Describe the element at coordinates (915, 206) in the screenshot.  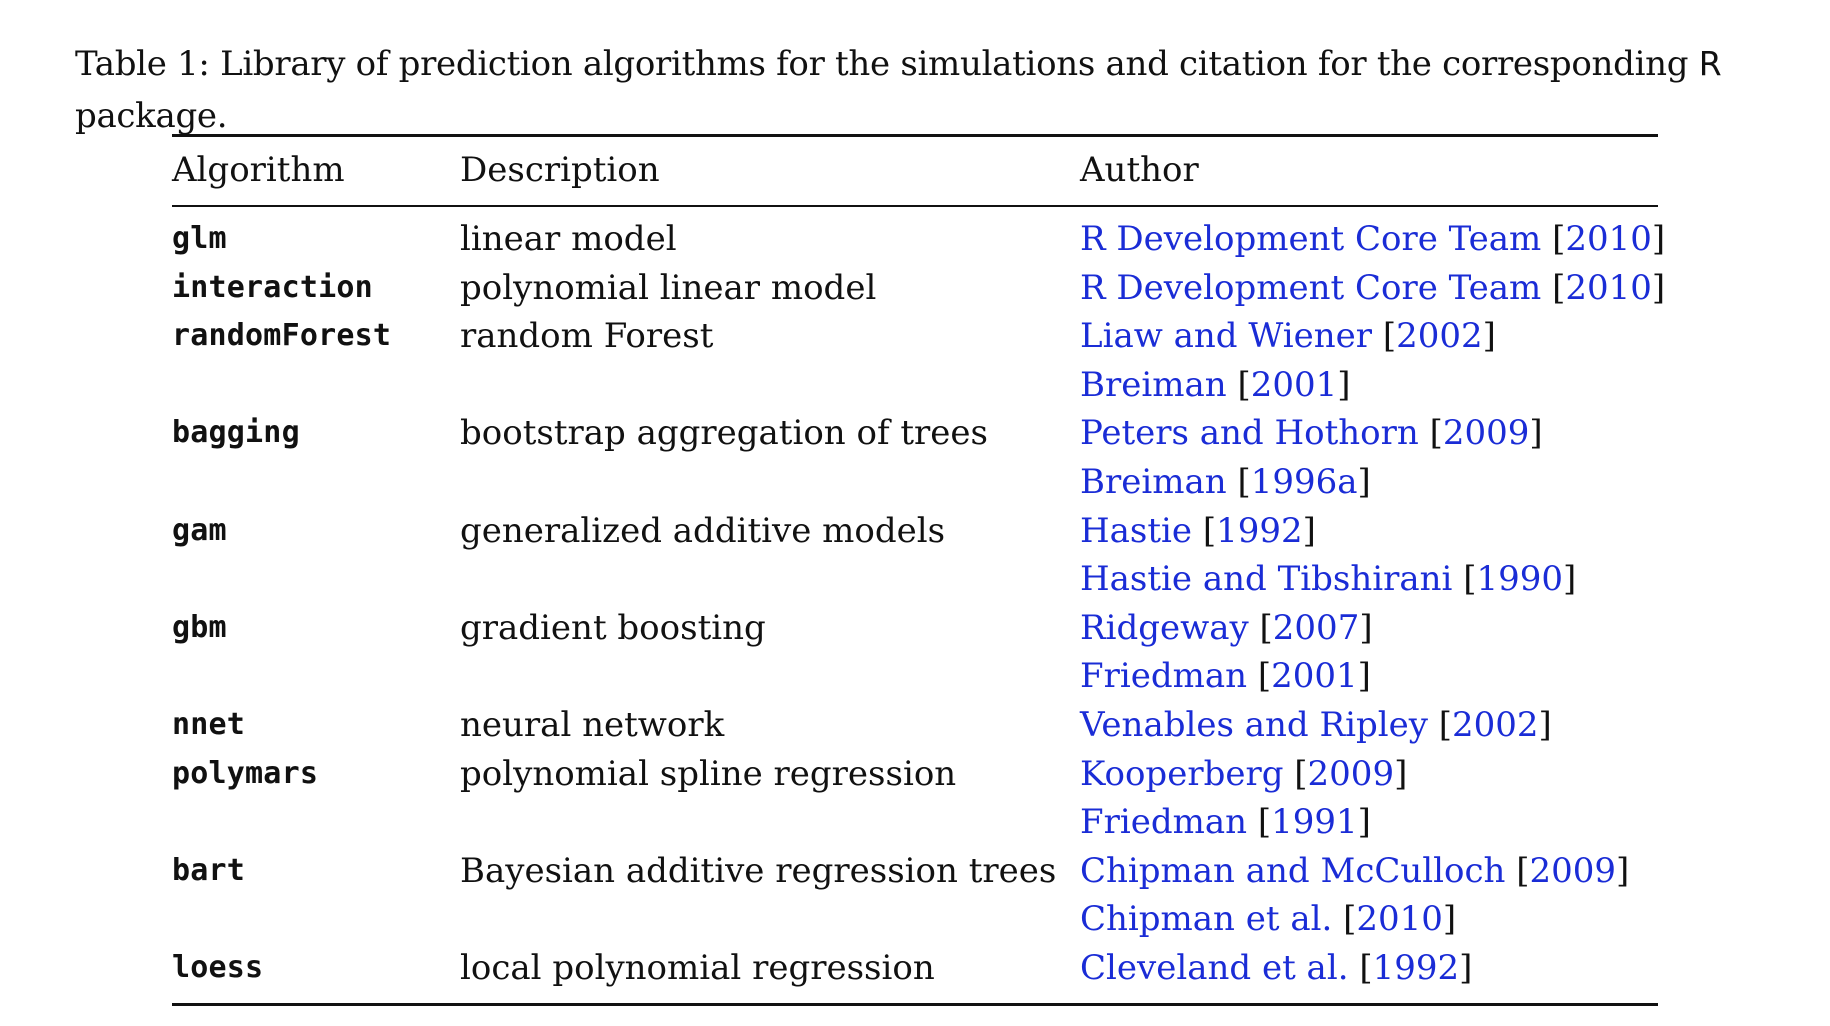
I see `table-header-rule` at that location.